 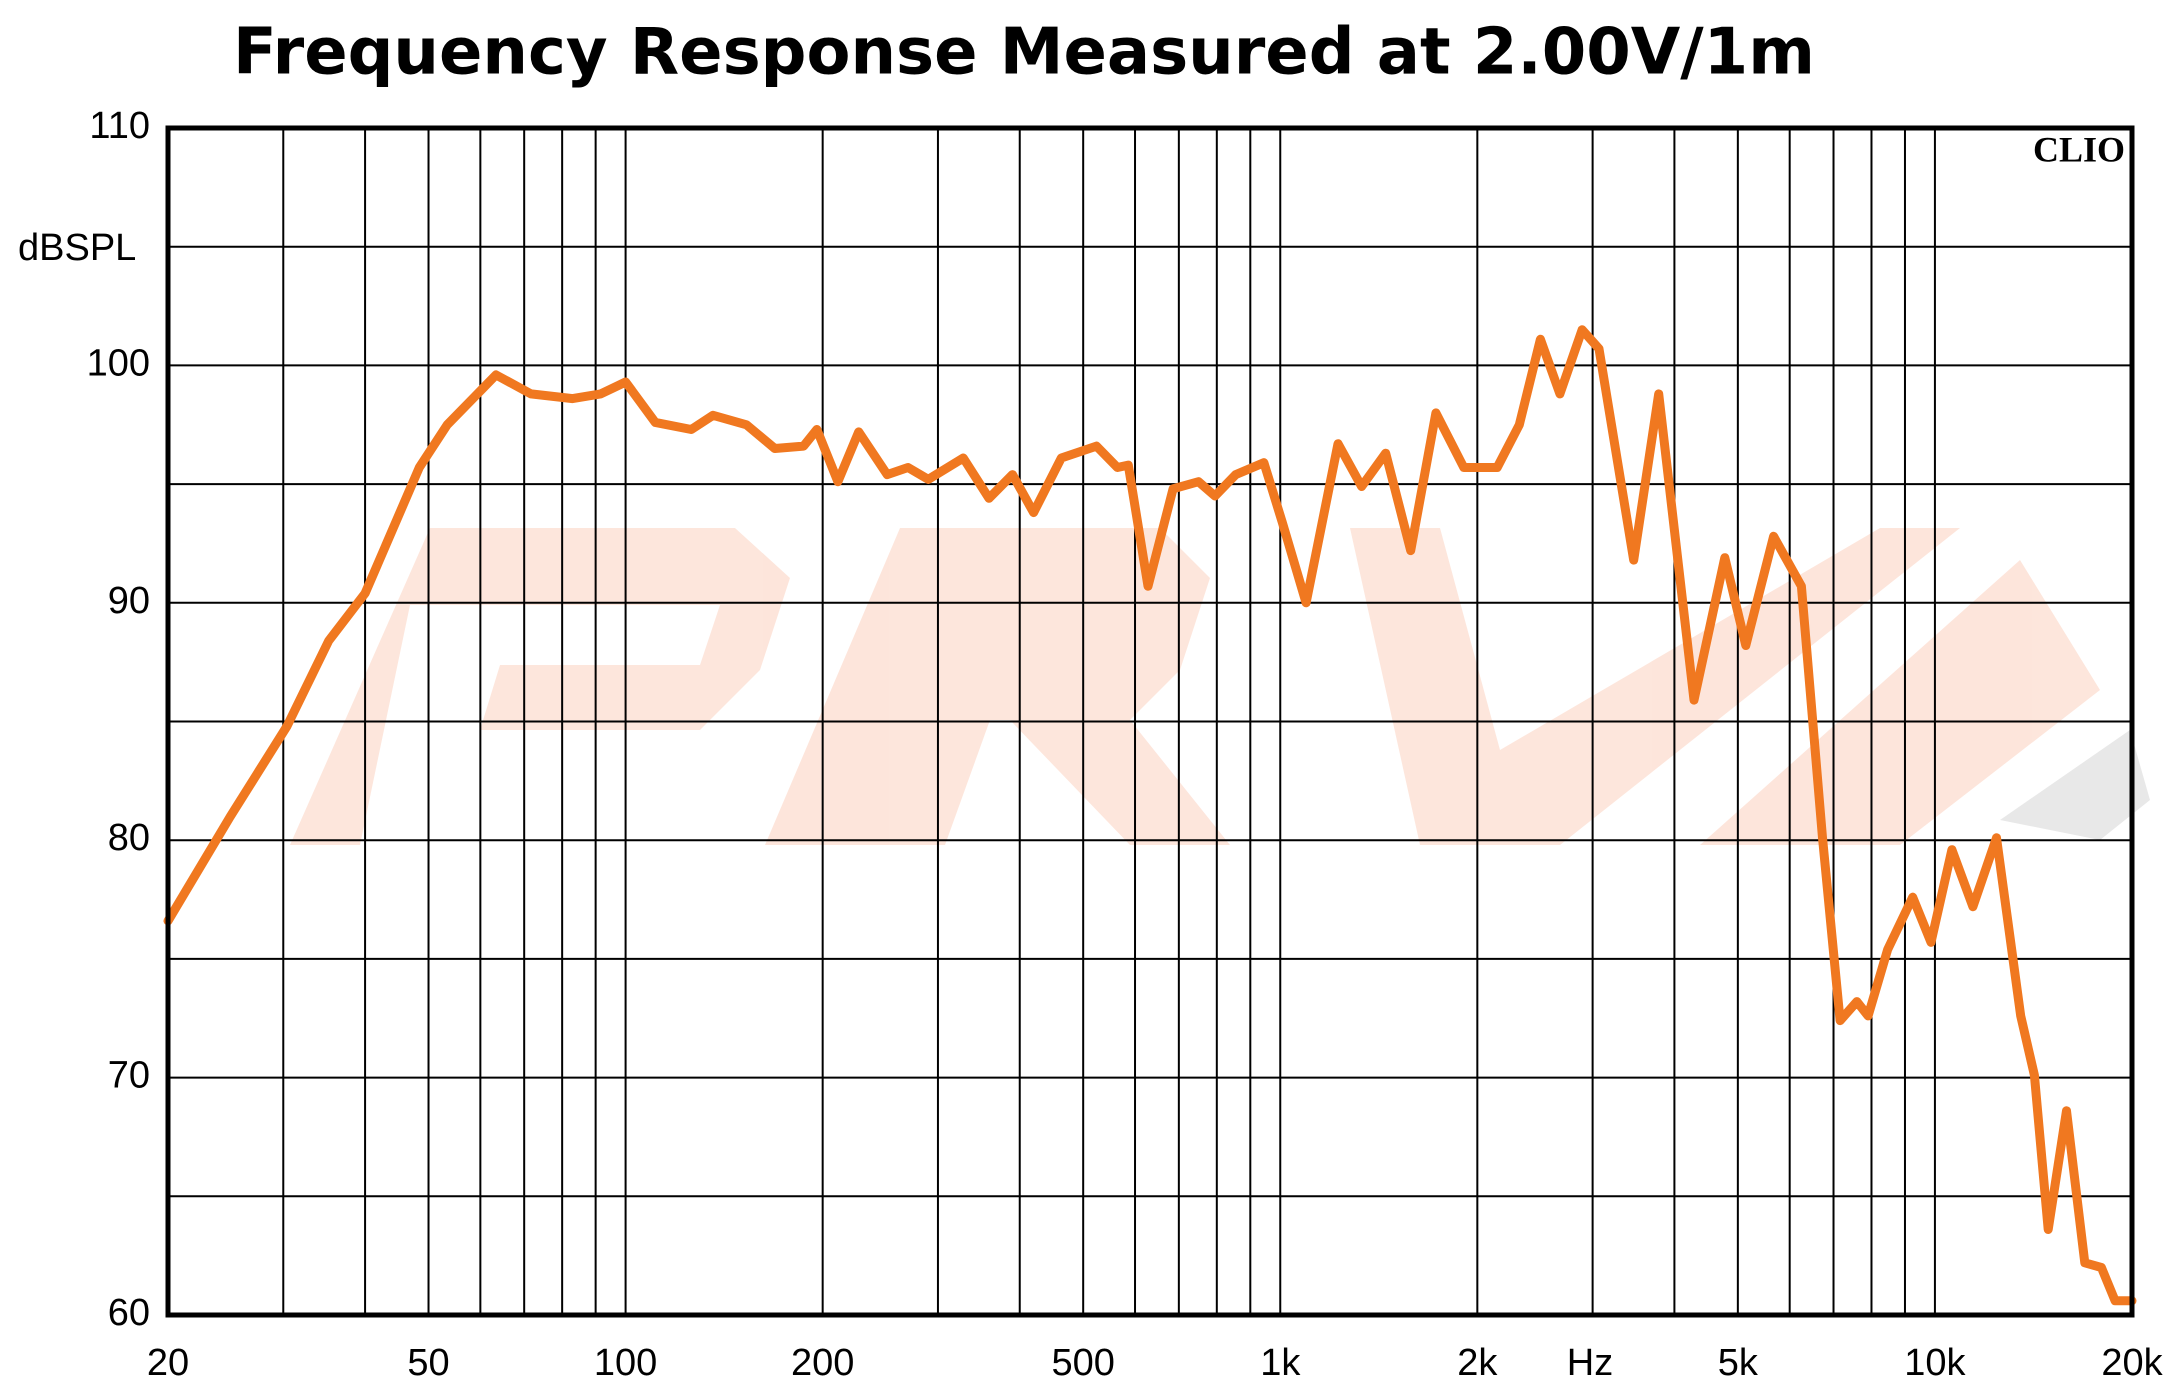 What do you see at coordinates (129, 838) in the screenshot?
I see `y-tick-label: 80` at bounding box center [129, 838].